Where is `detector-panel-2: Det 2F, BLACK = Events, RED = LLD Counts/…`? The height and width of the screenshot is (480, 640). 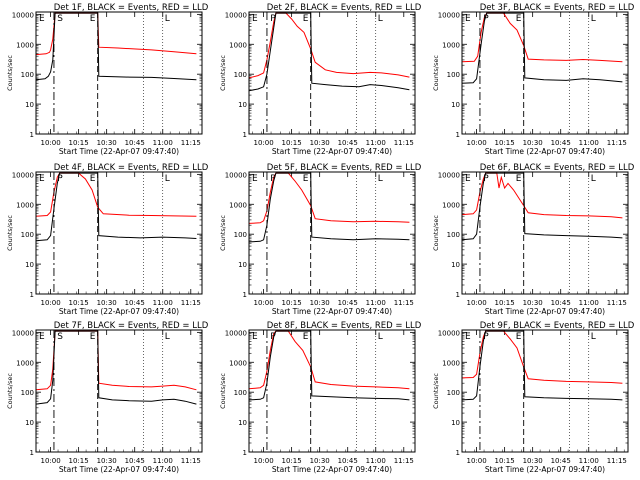
detector-panel-2: Det 2F, BLACK = Events, RED = LLD Counts/… is located at coordinates (320, 79).